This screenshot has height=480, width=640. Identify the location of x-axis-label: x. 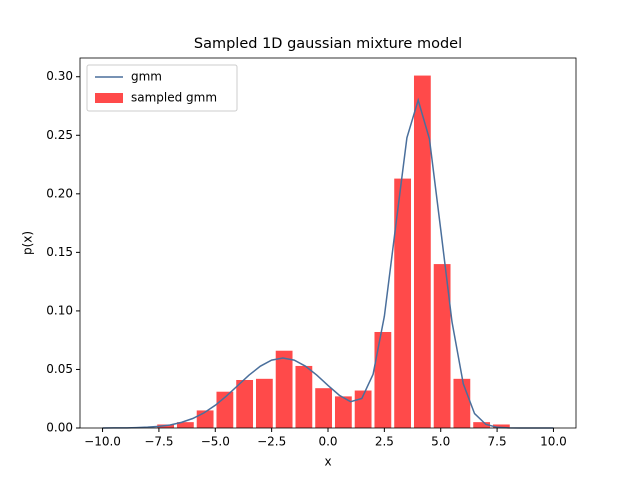
(327, 462).